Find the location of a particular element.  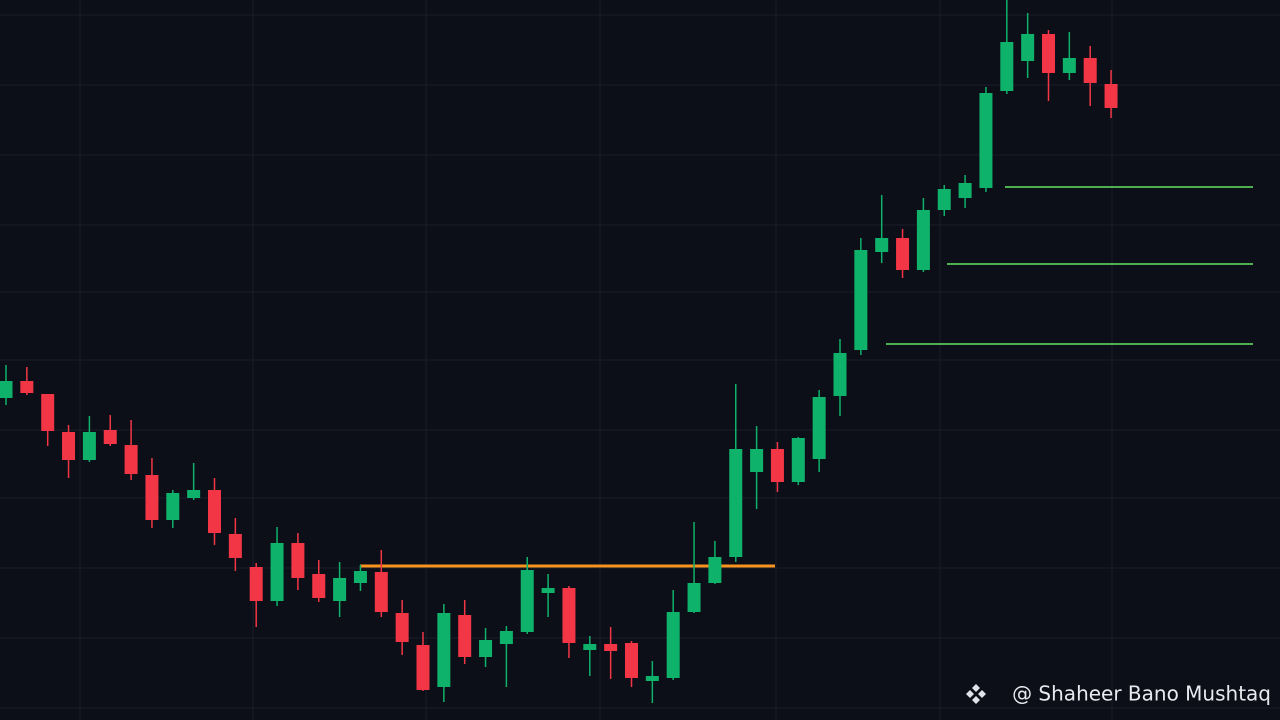

watermark: @ Shaheer Bano Mushtaq is located at coordinates (1141, 694).